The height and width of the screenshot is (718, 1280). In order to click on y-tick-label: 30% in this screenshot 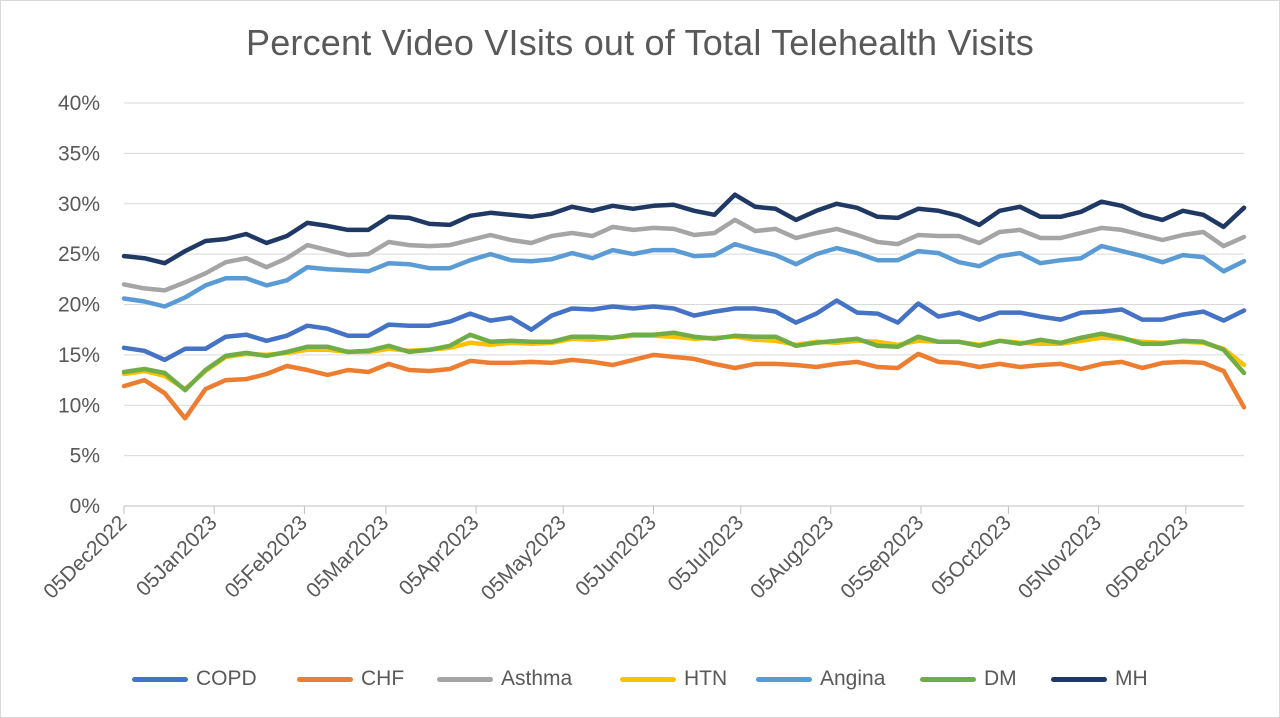, I will do `click(79, 204)`.